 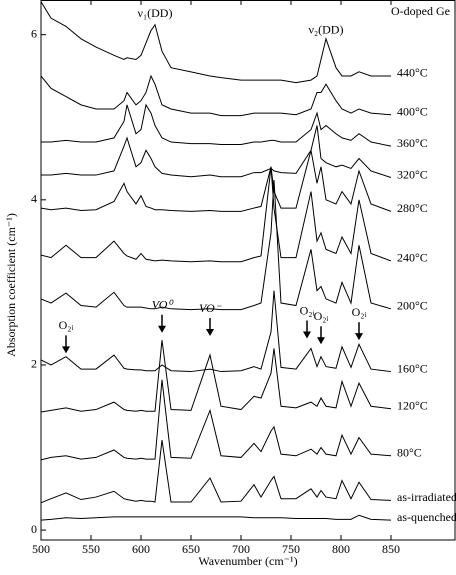 What do you see at coordinates (412, 306) in the screenshot?
I see `series-label: 200°C` at bounding box center [412, 306].